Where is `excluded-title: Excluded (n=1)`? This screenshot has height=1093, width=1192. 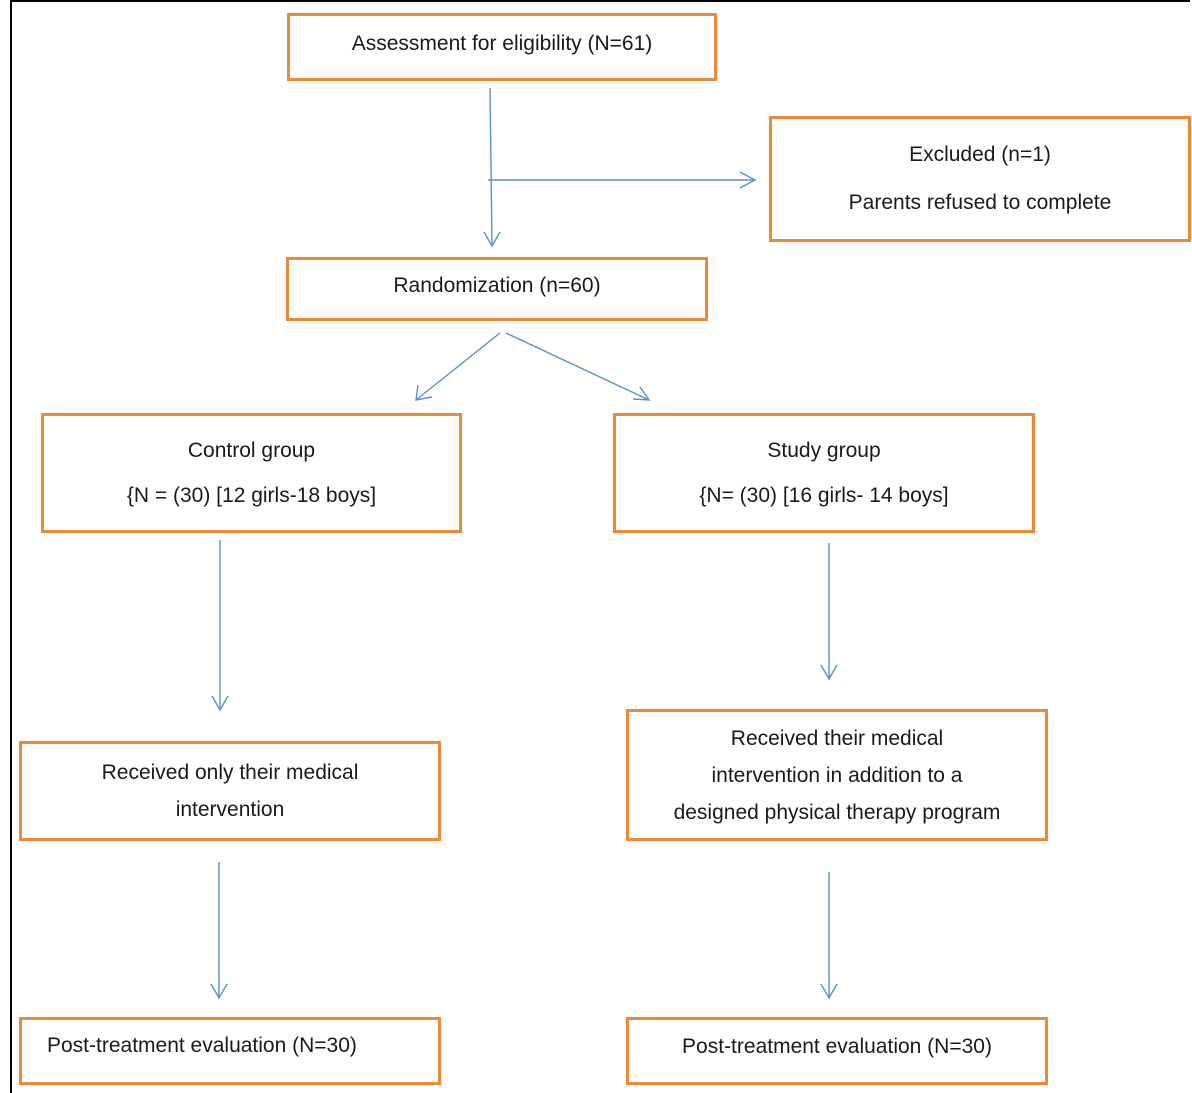
excluded-title: Excluded (n=1) is located at coordinates (980, 154).